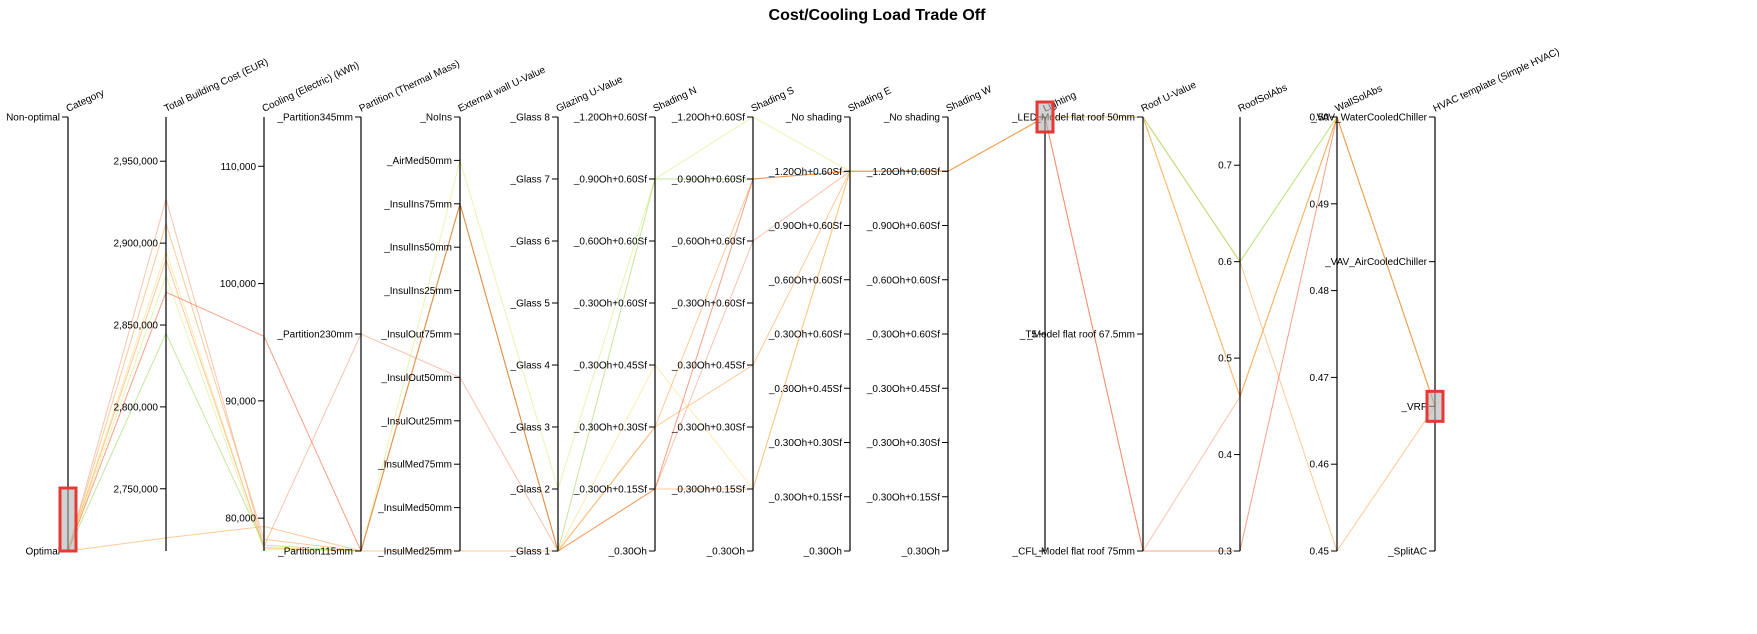 This screenshot has width=1757, height=634. What do you see at coordinates (1347, 320) in the screenshot?
I see `axis-wall_abs: WallSolAbs 0.45 0.46 0.47 0.48 0.49 0.50` at bounding box center [1347, 320].